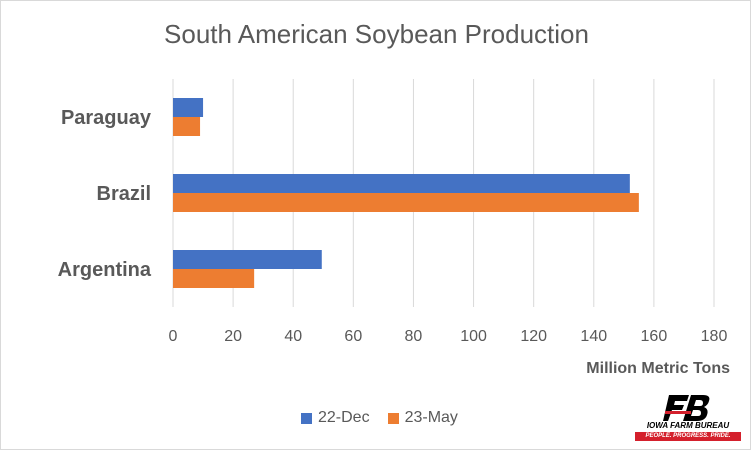  What do you see at coordinates (214, 278) in the screenshot?
I see `bar-argentina-23-may` at bounding box center [214, 278].